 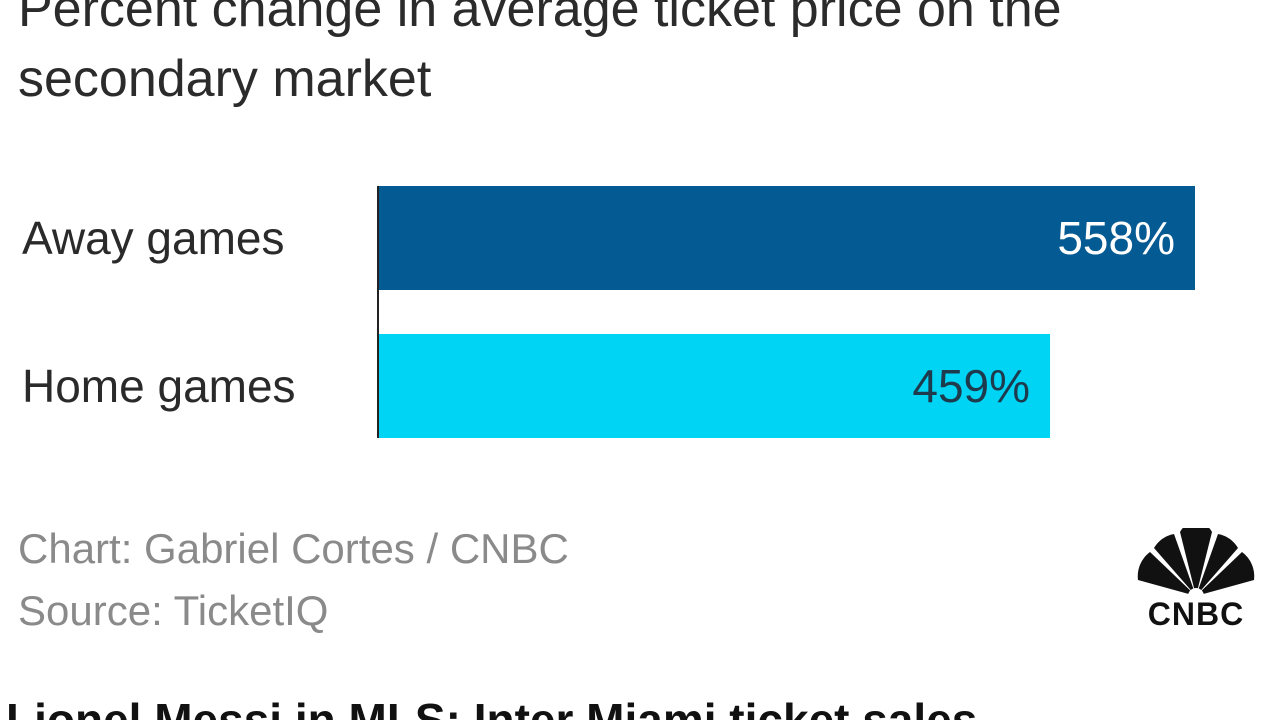 What do you see at coordinates (293, 548) in the screenshot?
I see `chart-credit: Chart: Gabriel Cortes / CNBC` at bounding box center [293, 548].